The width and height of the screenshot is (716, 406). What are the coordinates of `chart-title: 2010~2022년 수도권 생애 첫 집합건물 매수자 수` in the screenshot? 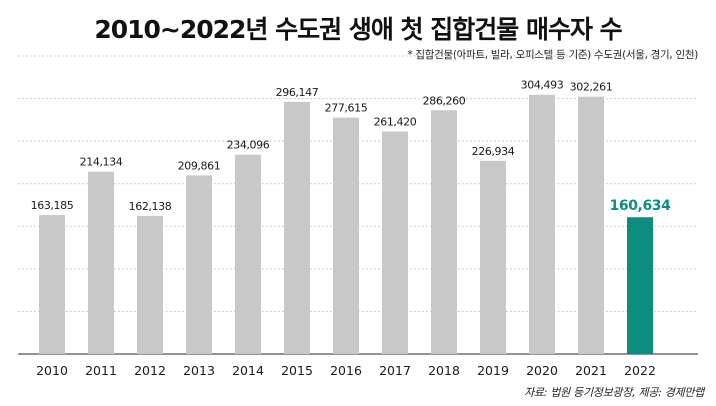 It's located at (358, 29).